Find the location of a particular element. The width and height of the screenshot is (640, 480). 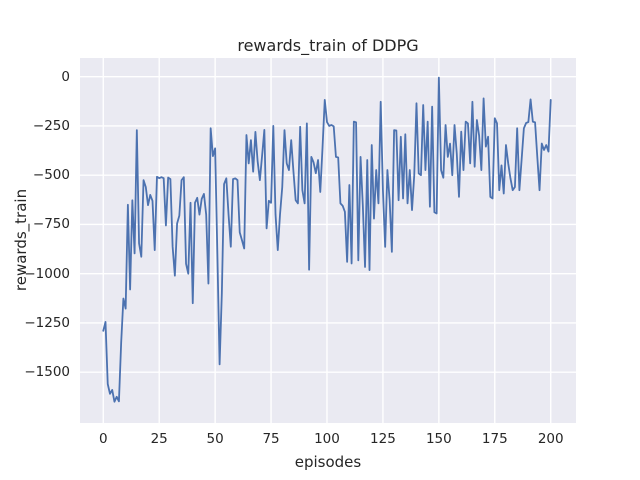

x-tick-label: 125 is located at coordinates (383, 439).